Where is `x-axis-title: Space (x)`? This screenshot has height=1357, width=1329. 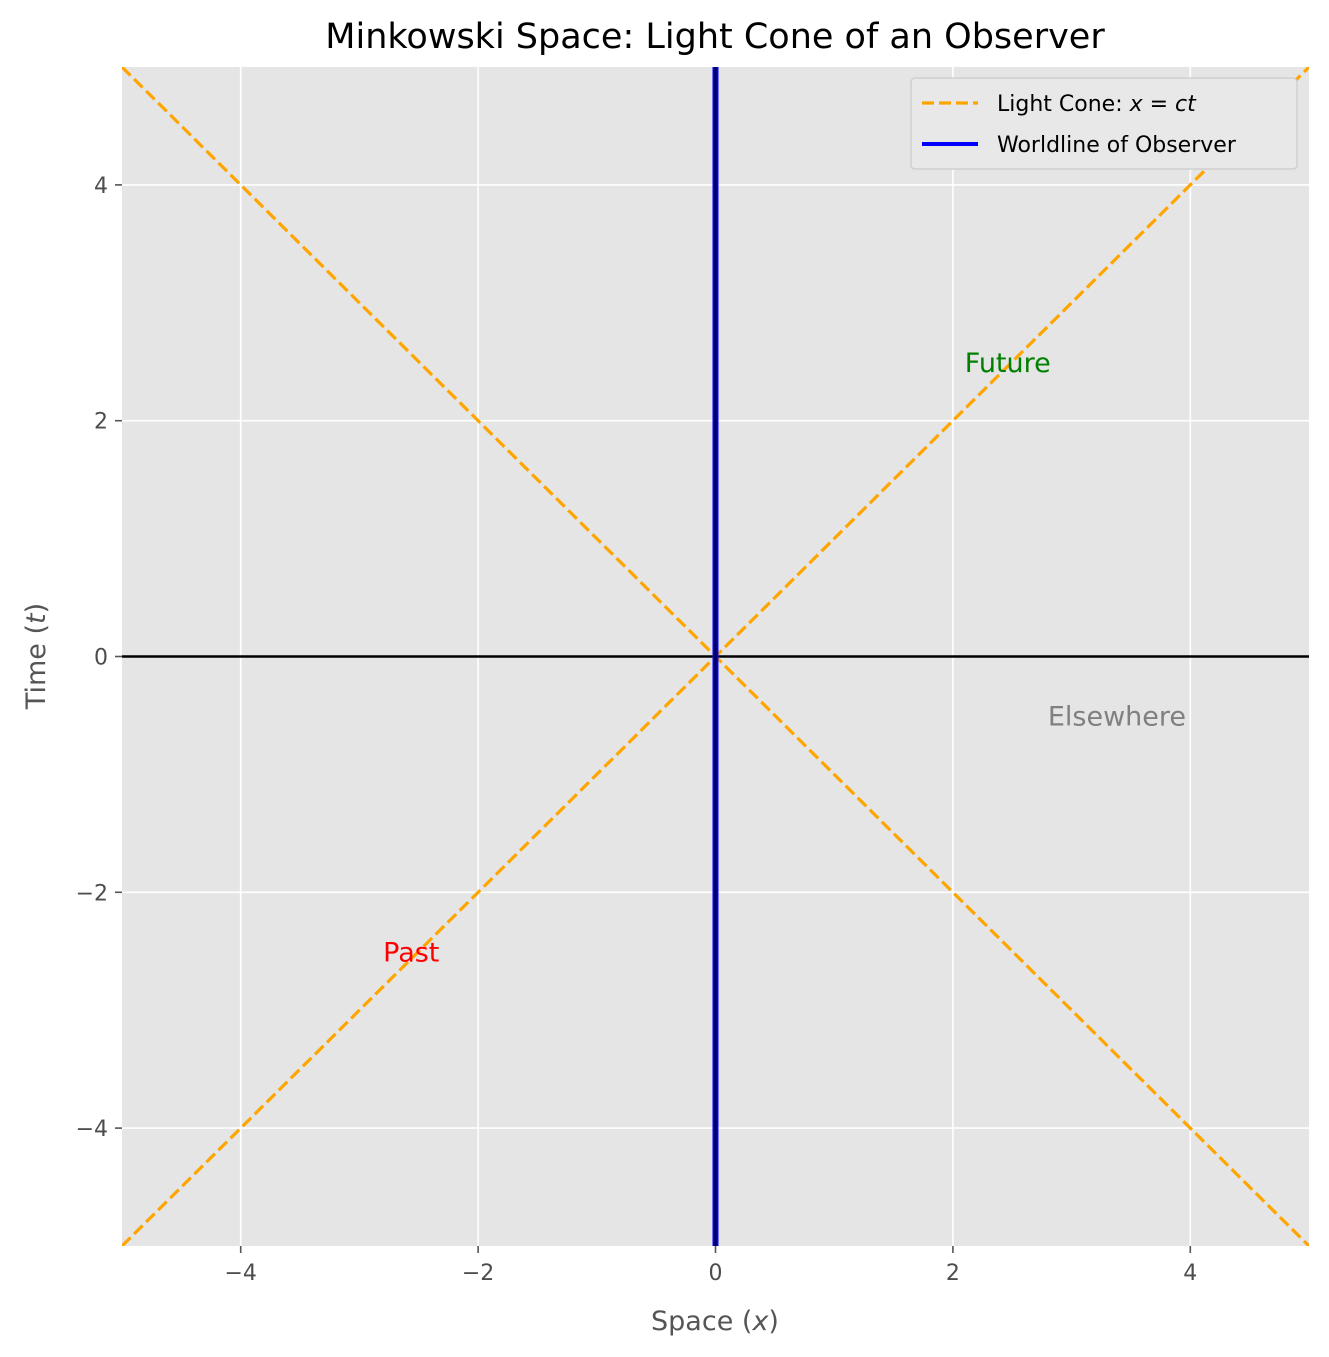 x-axis-title: Space (x) is located at coordinates (715, 1321).